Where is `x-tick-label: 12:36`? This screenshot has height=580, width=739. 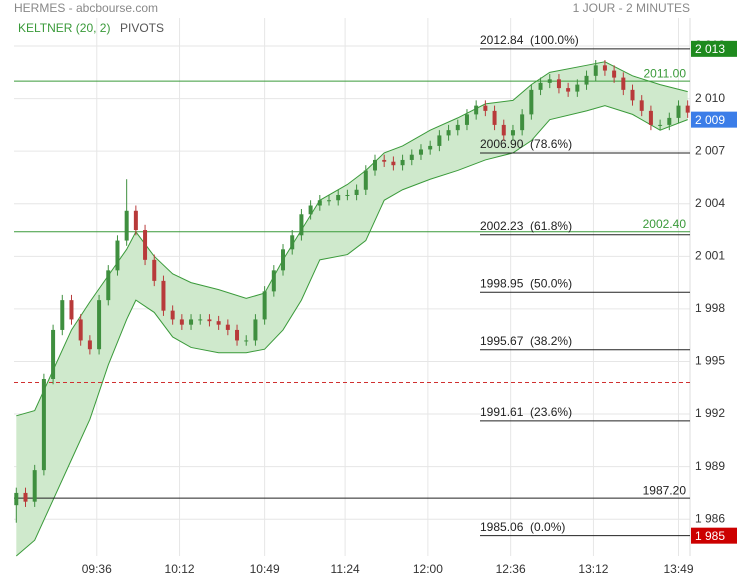
x-tick-label: 12:36 is located at coordinates (511, 569).